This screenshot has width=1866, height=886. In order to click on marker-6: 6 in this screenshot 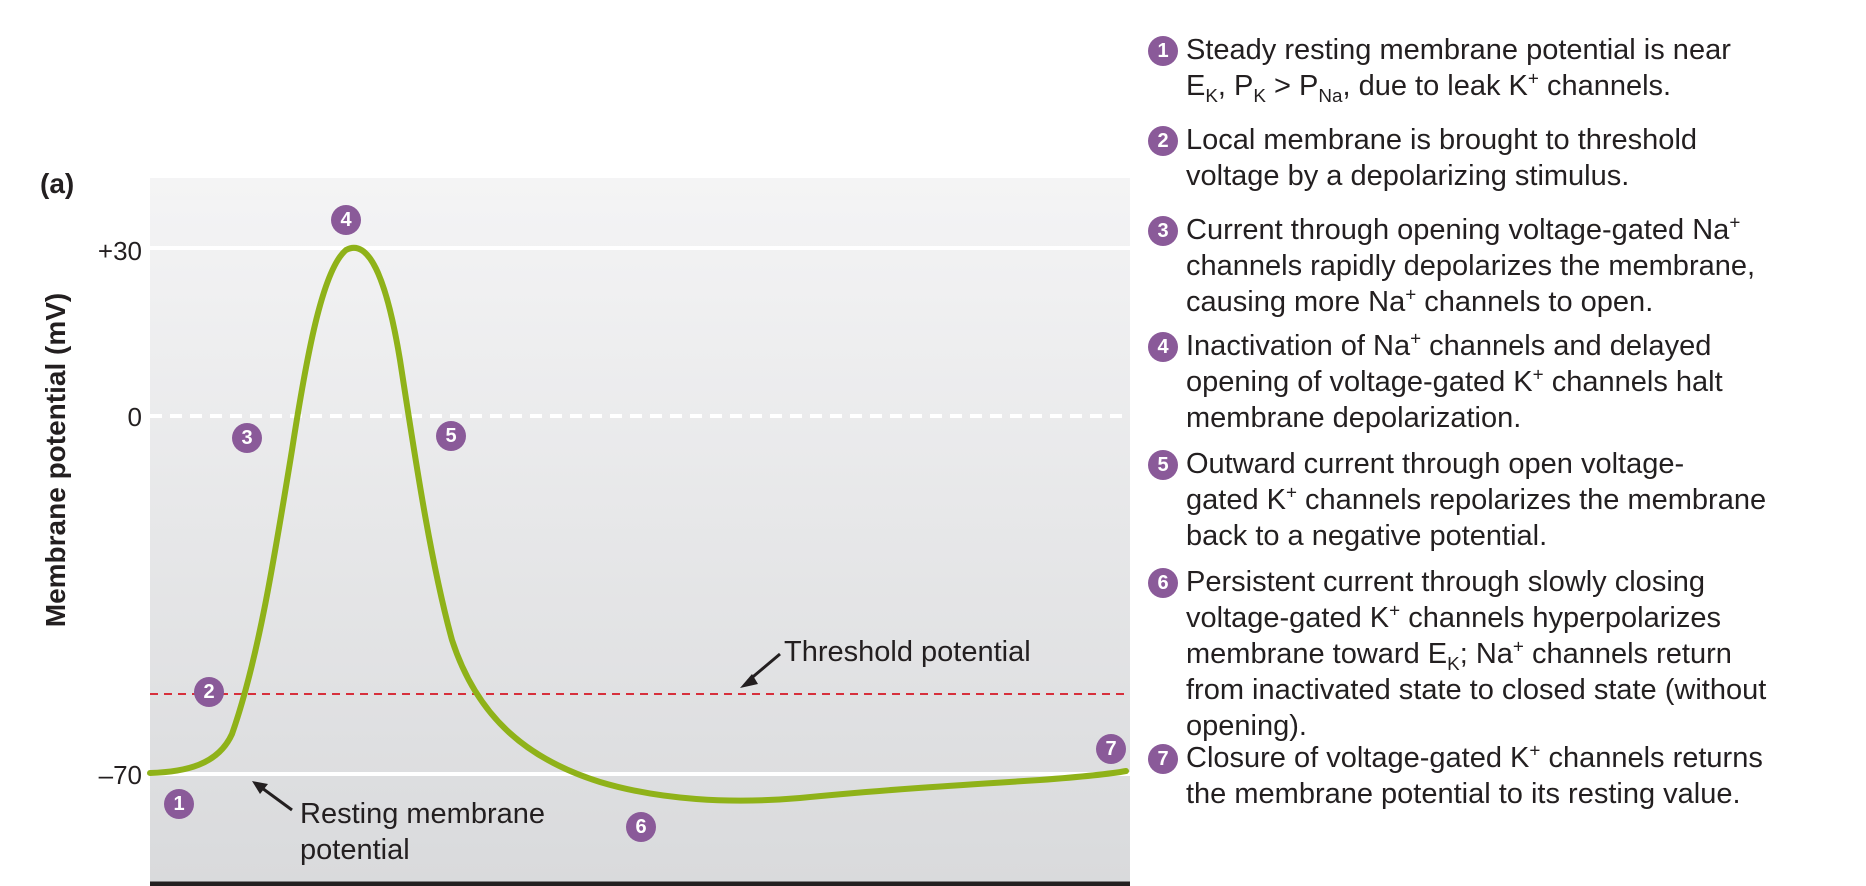, I will do `click(641, 827)`.